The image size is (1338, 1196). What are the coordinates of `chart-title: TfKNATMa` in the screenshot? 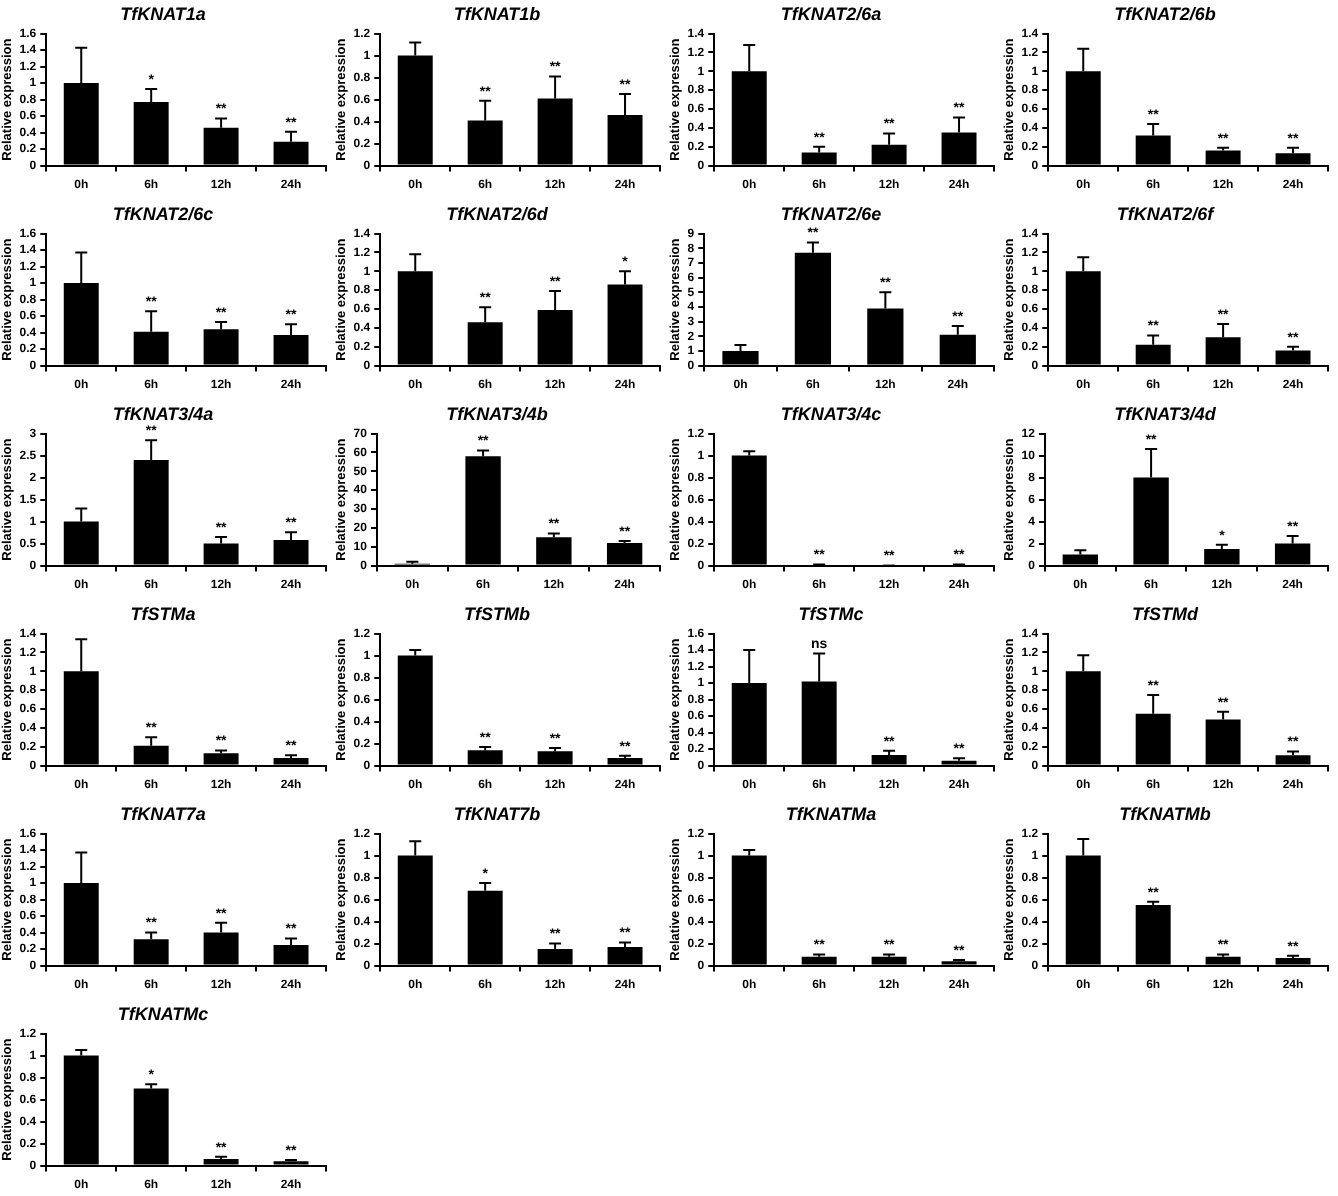 It's located at (831, 813).